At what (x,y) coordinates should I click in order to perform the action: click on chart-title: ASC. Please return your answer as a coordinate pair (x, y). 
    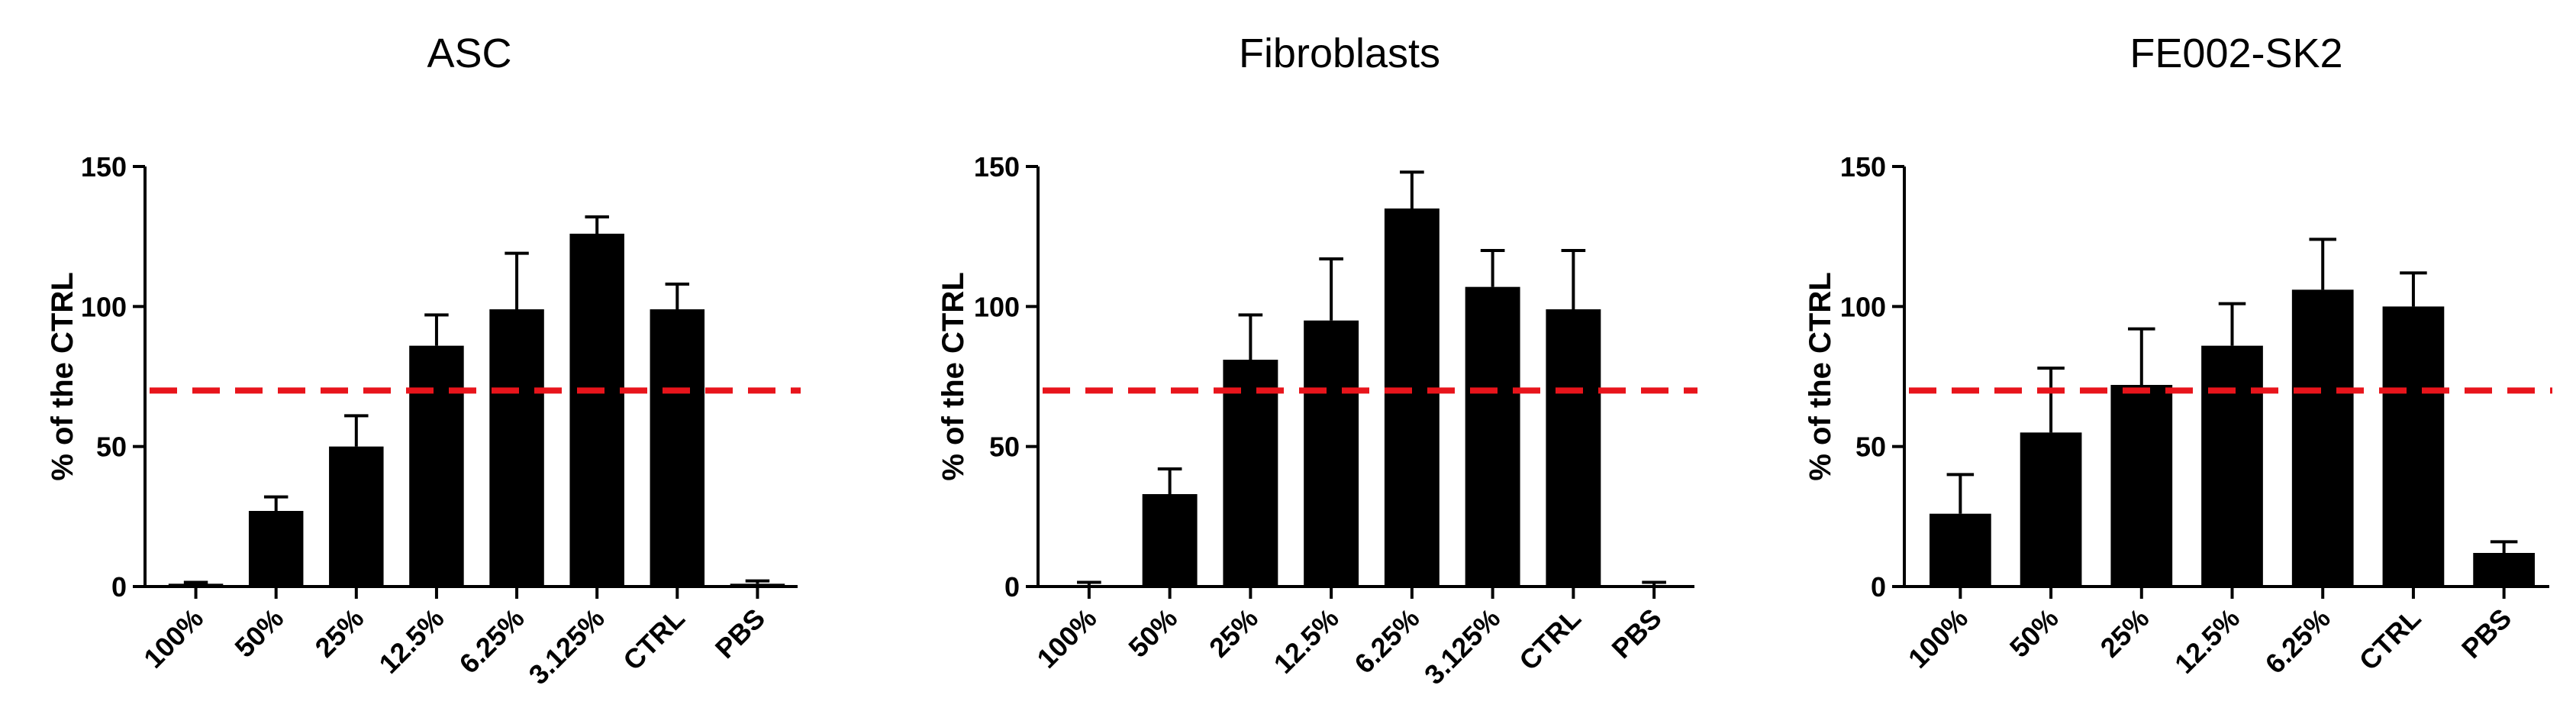
    Looking at the image, I should click on (469, 53).